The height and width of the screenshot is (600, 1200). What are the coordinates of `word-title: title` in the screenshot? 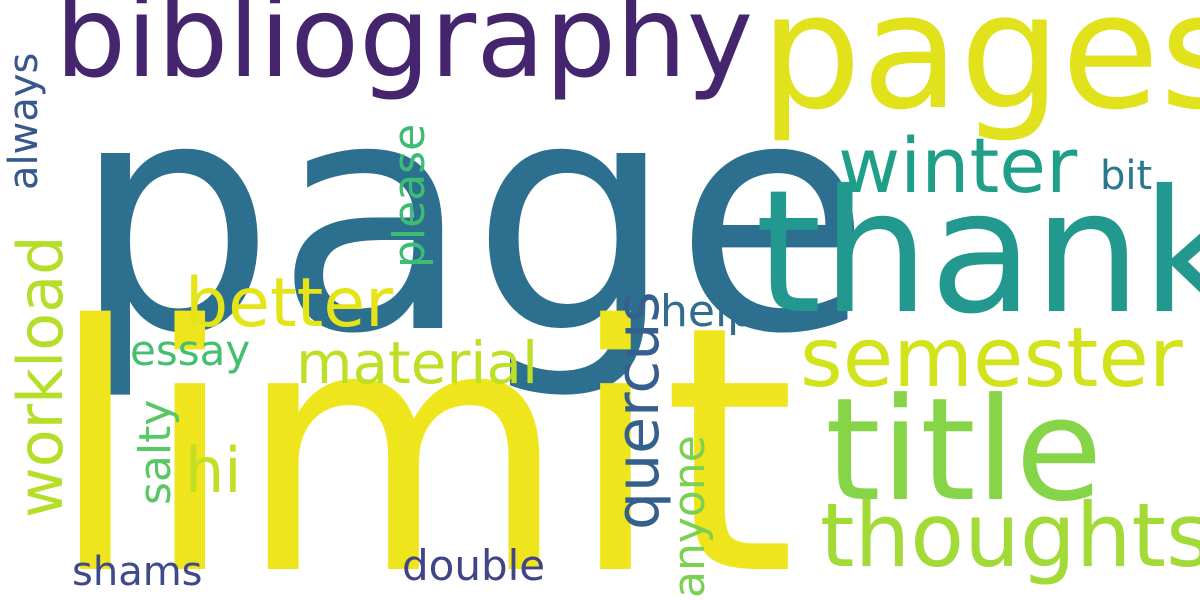 It's located at (964, 450).